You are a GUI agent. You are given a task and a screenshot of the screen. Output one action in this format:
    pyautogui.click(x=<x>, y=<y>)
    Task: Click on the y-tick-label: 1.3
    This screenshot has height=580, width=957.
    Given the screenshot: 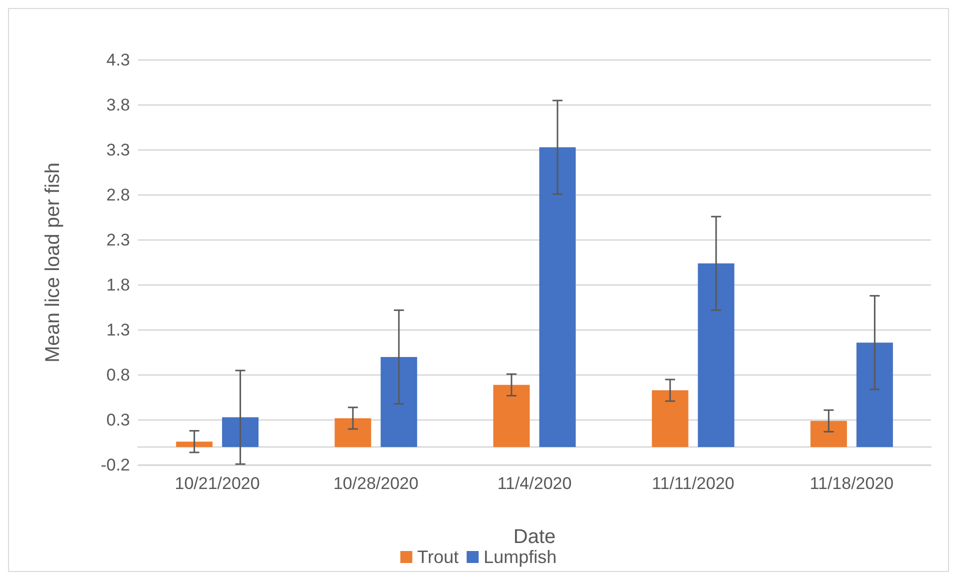 What is the action you would take?
    pyautogui.click(x=118, y=330)
    